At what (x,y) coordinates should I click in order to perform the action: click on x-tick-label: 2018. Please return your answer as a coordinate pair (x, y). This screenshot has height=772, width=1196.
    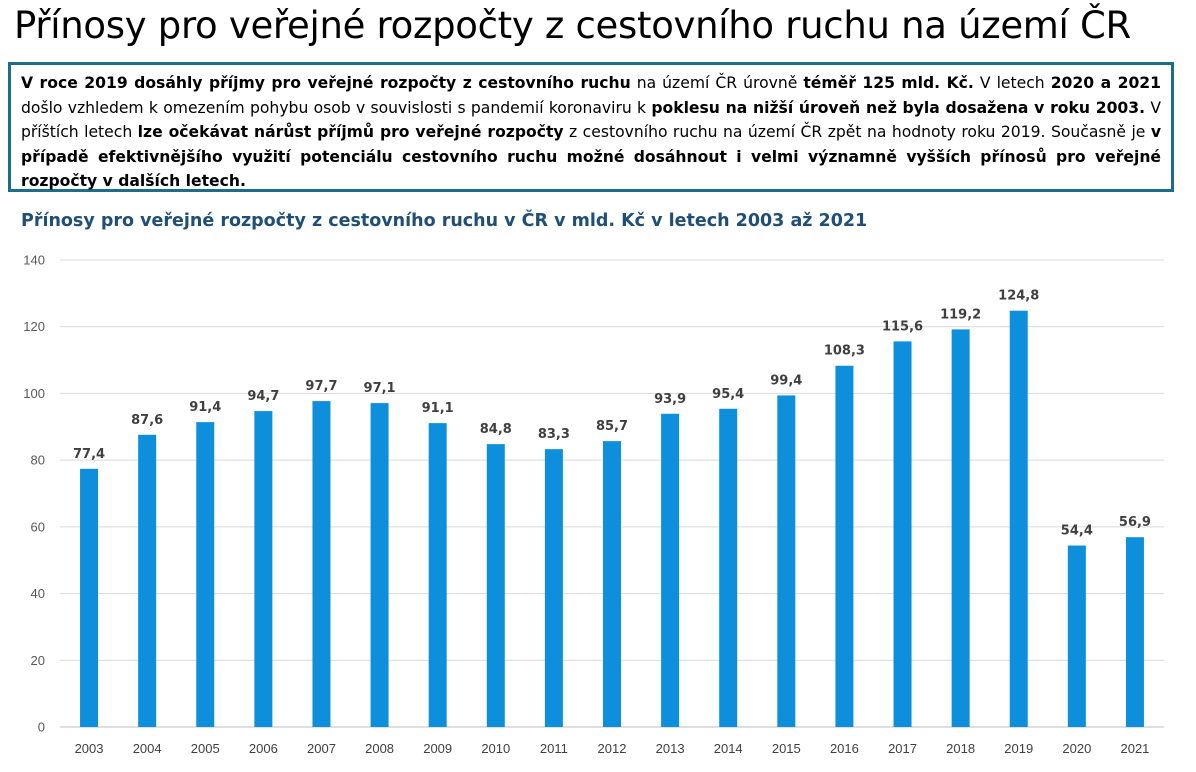
    Looking at the image, I should click on (960, 748).